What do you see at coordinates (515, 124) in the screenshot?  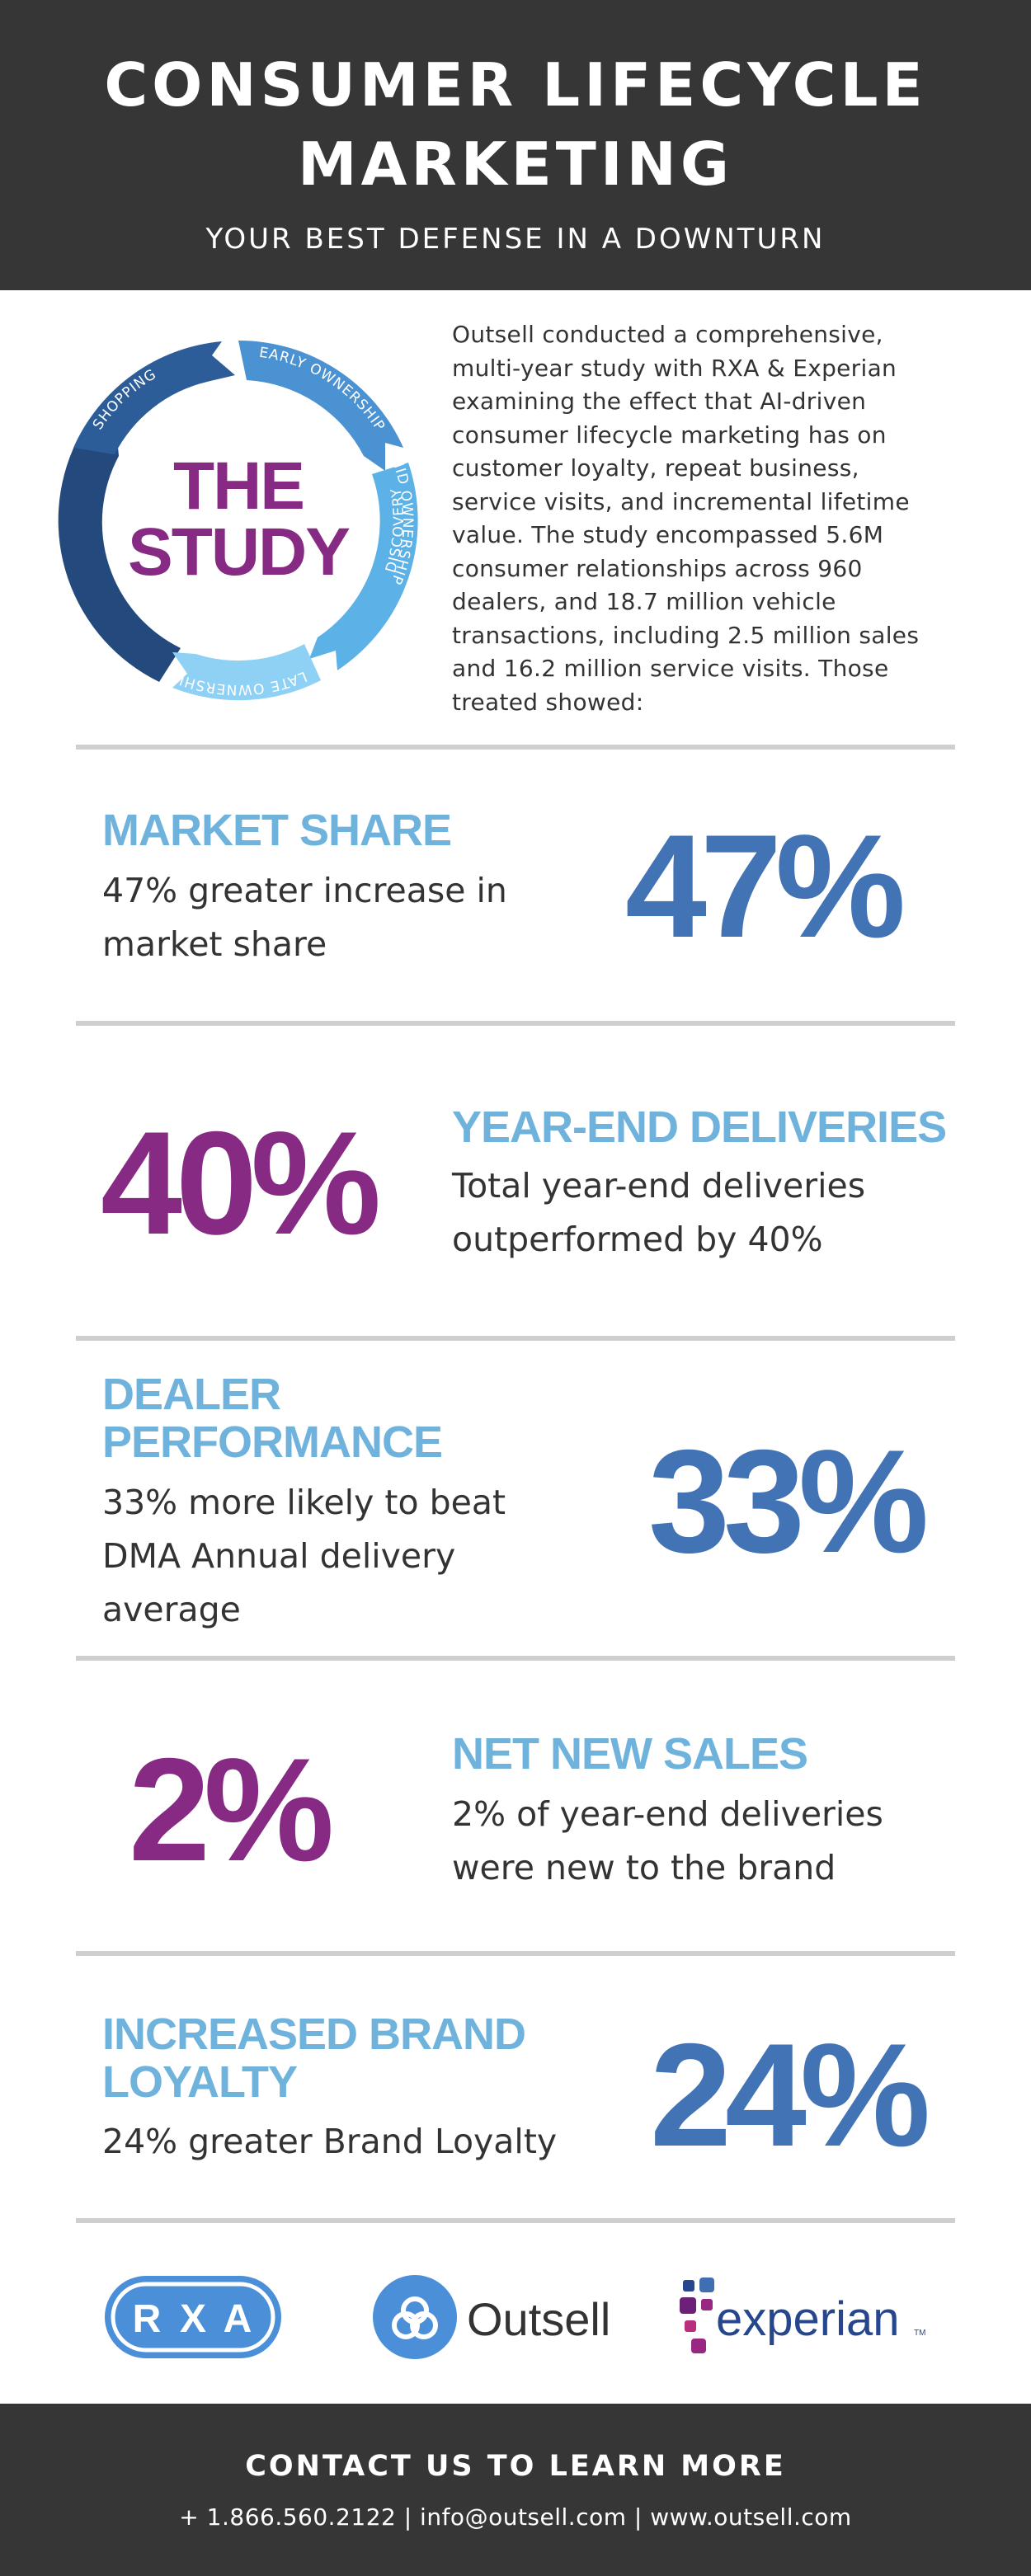 I see `page-title: CONSUMER LIFECYCLE MARKETING` at bounding box center [515, 124].